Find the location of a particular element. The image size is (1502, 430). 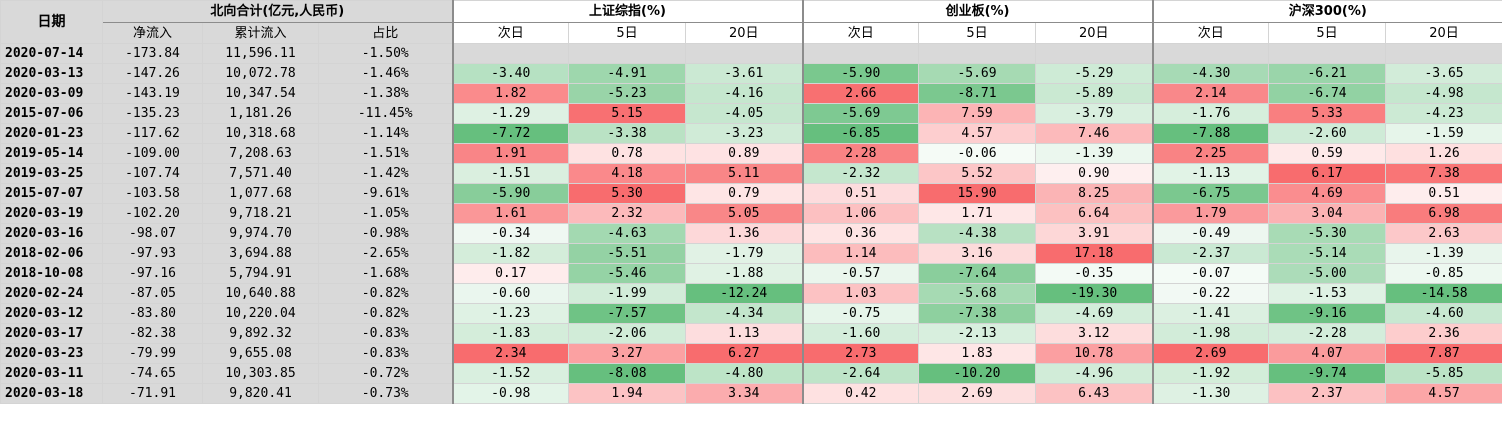

cell-sse-5d: 2.32 is located at coordinates (627, 213).